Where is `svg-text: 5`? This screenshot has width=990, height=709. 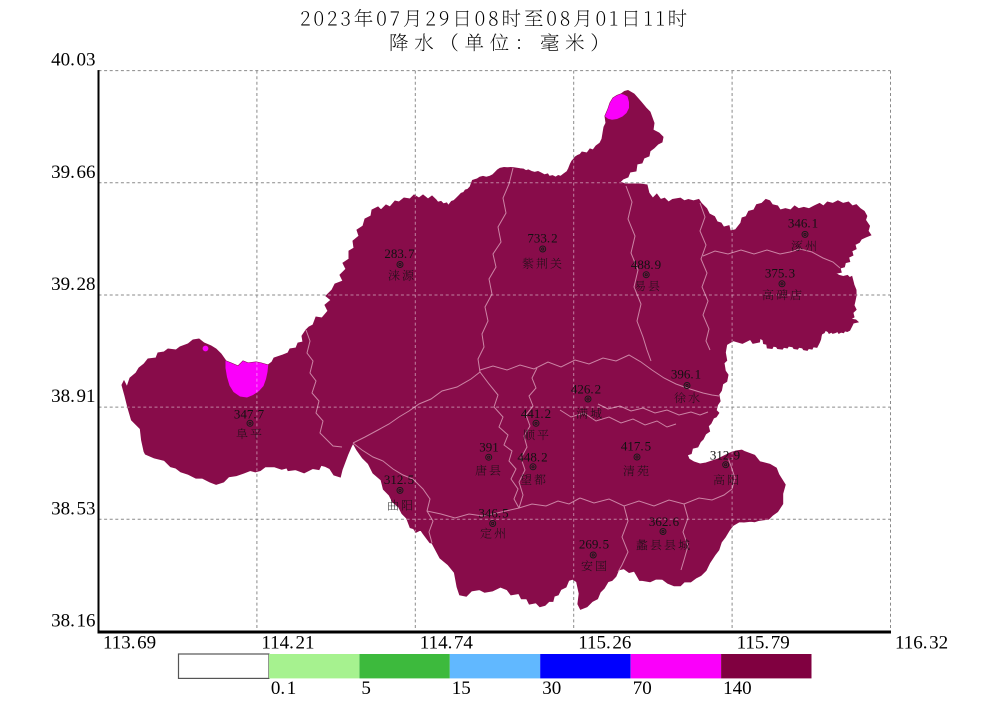
svg-text: 5 is located at coordinates (366, 688).